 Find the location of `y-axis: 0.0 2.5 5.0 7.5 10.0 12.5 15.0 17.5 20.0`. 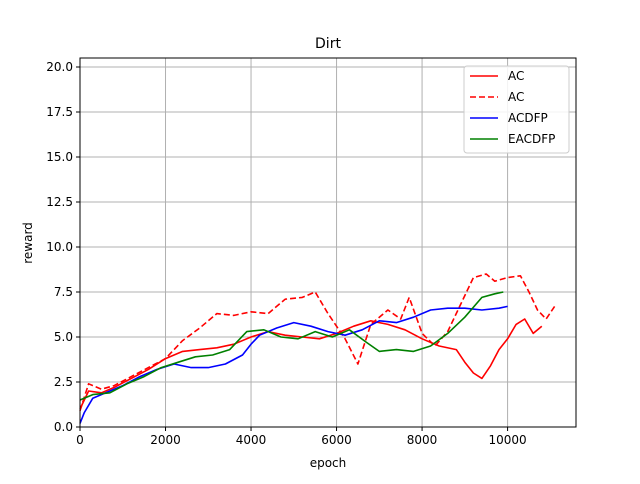

y-axis: 0.0 2.5 5.0 7.5 10.0 12.5 15.0 17.5 20.0 is located at coordinates (63, 247).